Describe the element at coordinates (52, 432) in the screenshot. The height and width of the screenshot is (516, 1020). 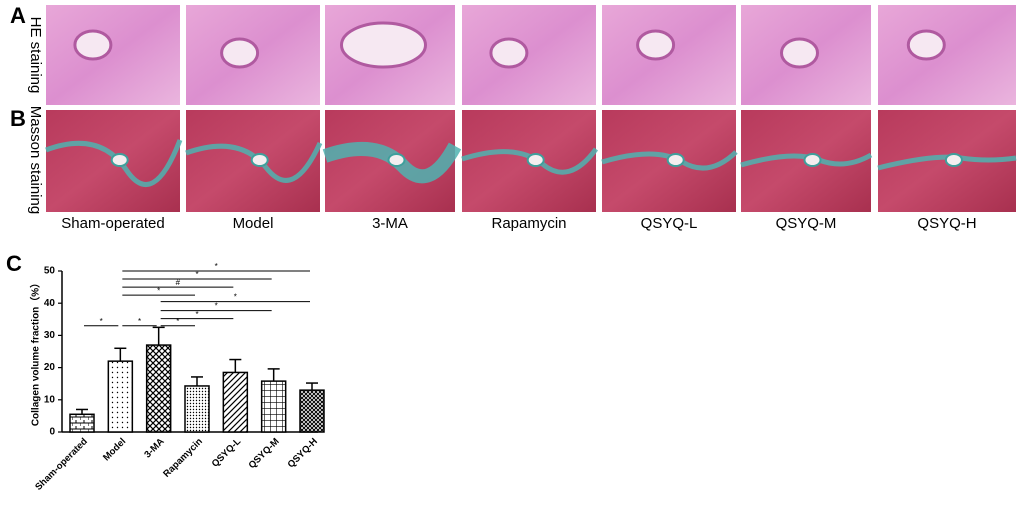
I see `y-tick-label: 0` at that location.